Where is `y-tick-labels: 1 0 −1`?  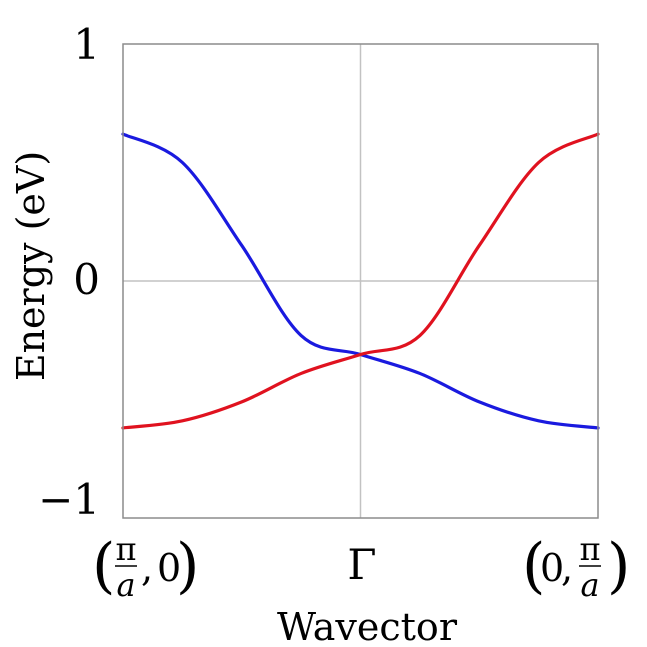
y-tick-labels: 1 0 −1 is located at coordinates (69, 272).